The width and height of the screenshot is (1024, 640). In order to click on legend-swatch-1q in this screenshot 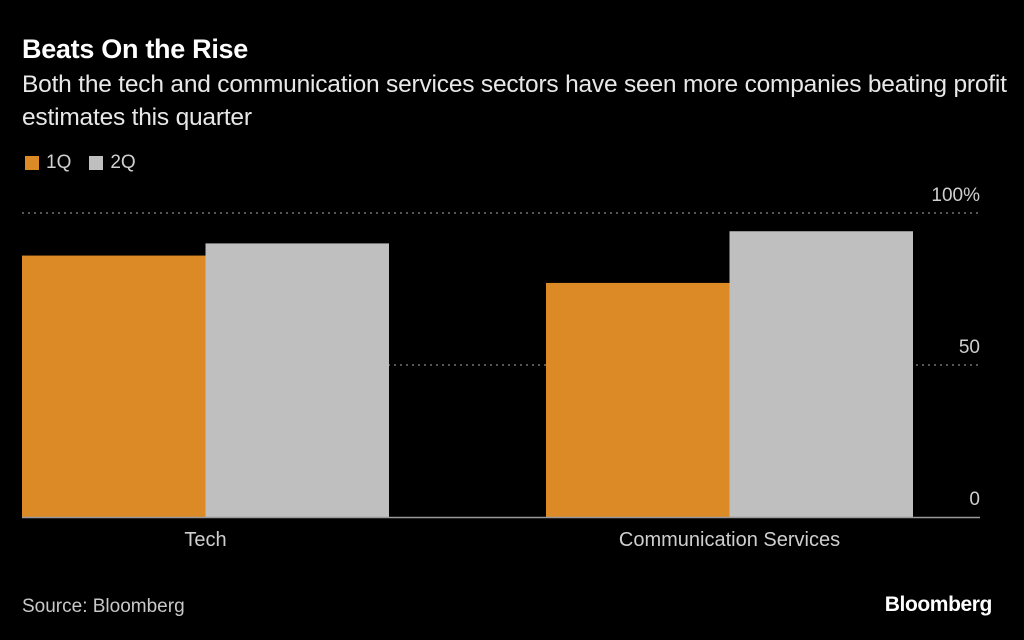, I will do `click(32, 163)`.